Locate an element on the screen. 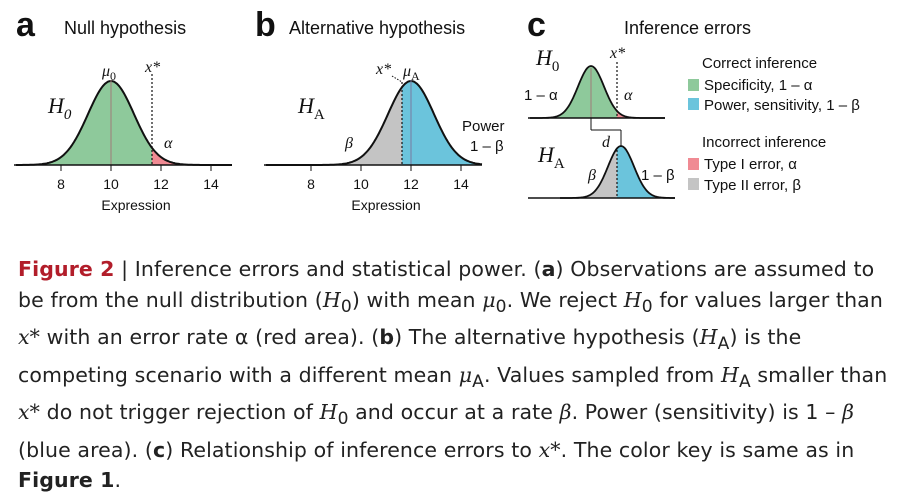  caption-text: do not trigger rejection of is located at coordinates (180, 412).